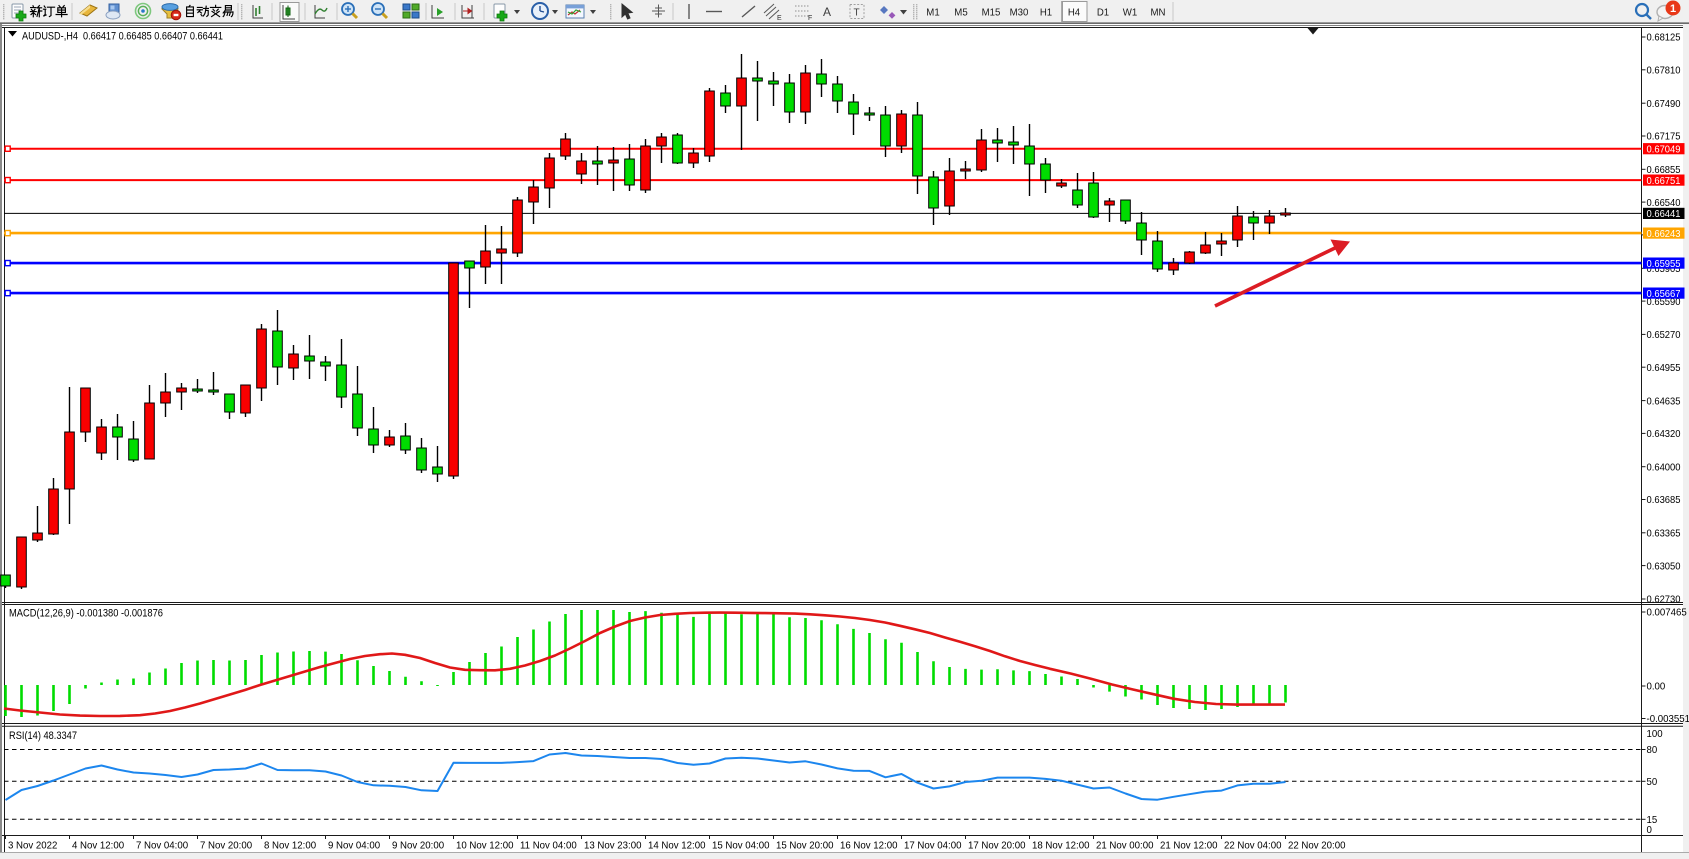  Describe the element at coordinates (1664, 181) in the screenshot. I see `svg-text: 0.66751` at that location.